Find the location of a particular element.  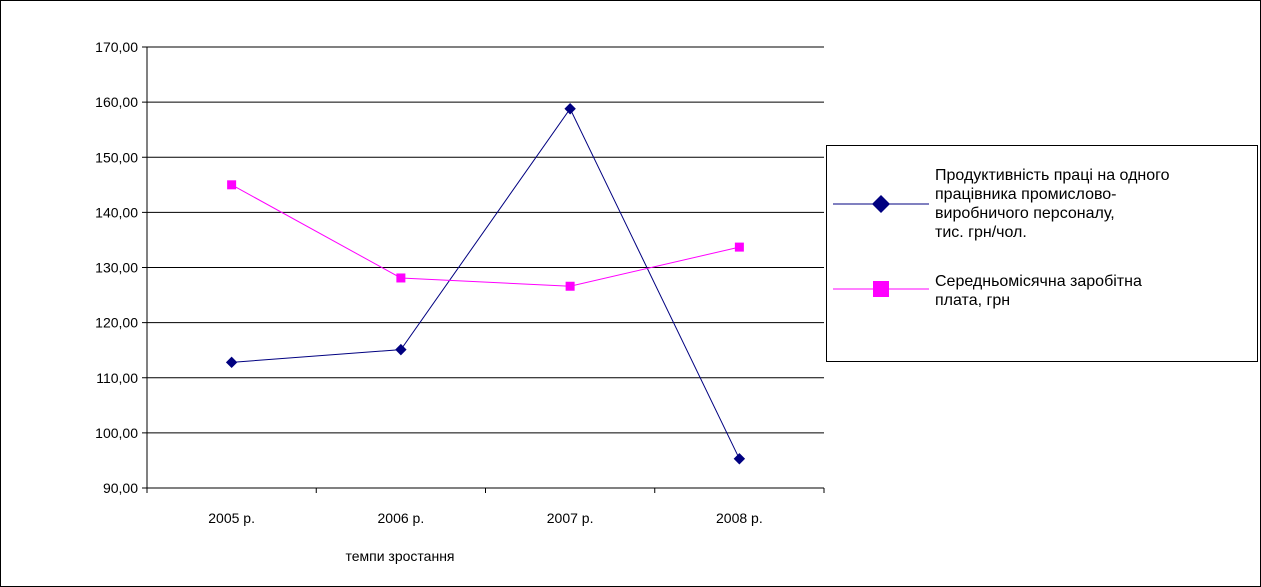

legend-label-salary: Середньомісячна заробітна плата, грн is located at coordinates (1094, 291).